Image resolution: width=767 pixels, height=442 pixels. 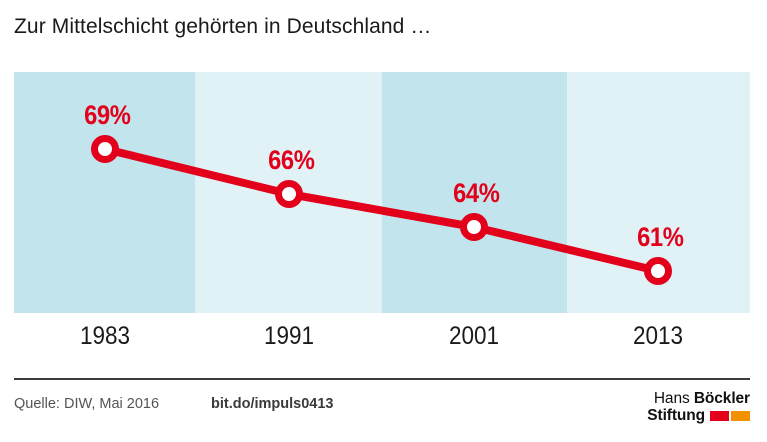 I want to click on data-label-1991: 66%, so click(x=291, y=160).